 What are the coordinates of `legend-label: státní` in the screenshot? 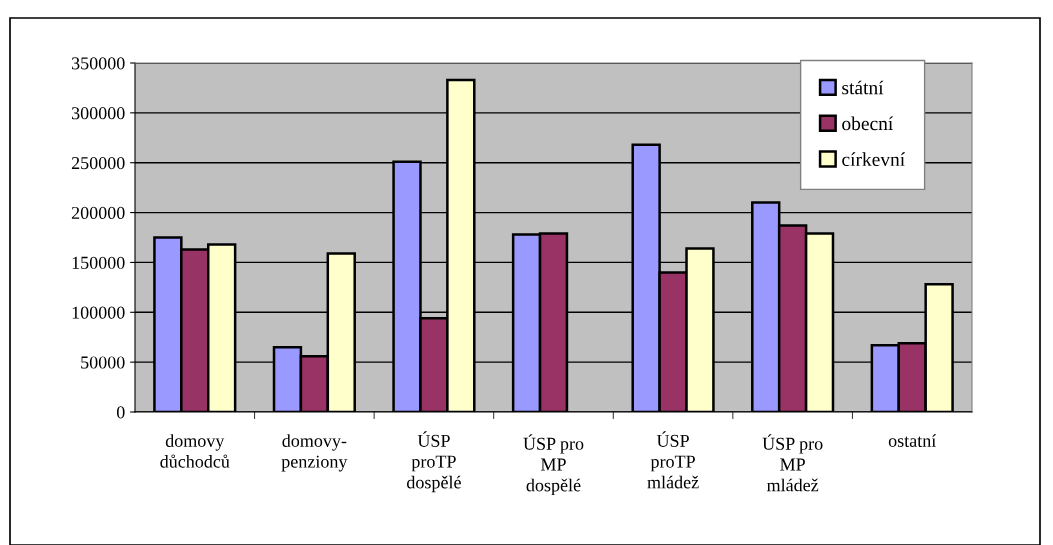 It's located at (863, 87).